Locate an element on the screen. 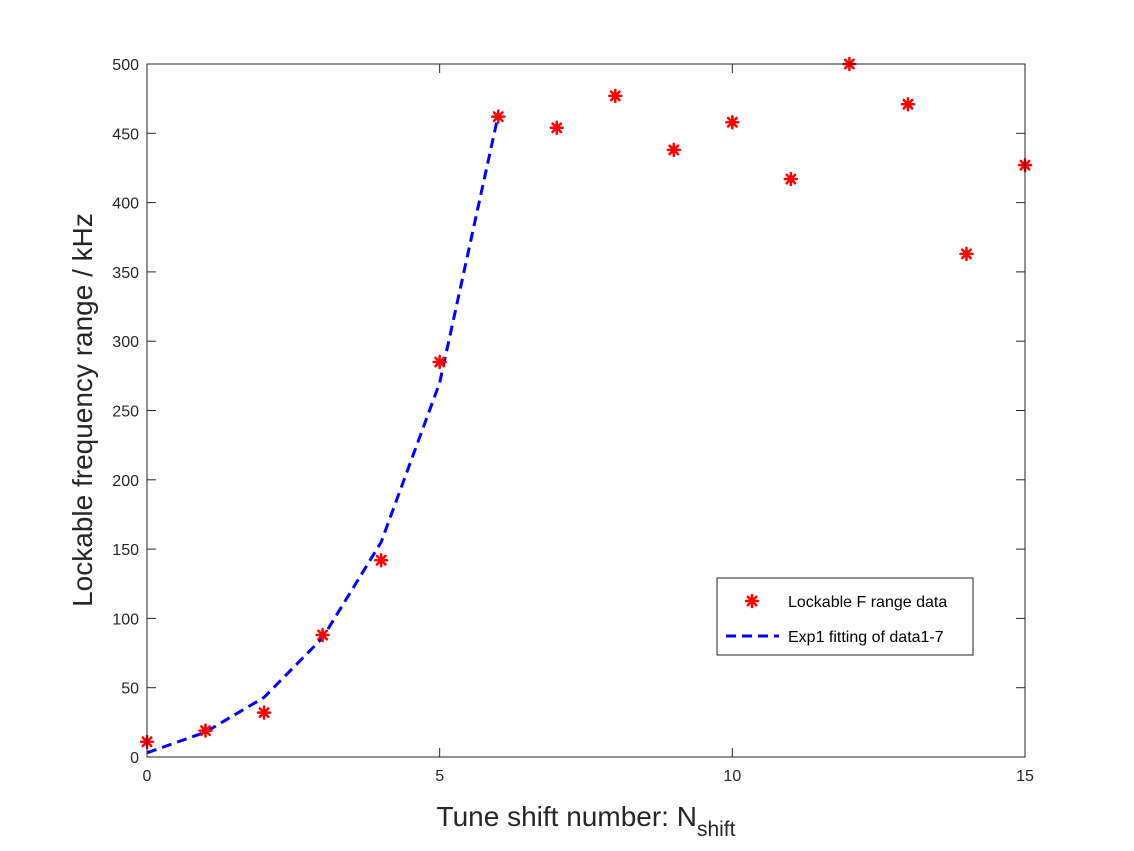  y-tick-label: 100 is located at coordinates (125, 619).